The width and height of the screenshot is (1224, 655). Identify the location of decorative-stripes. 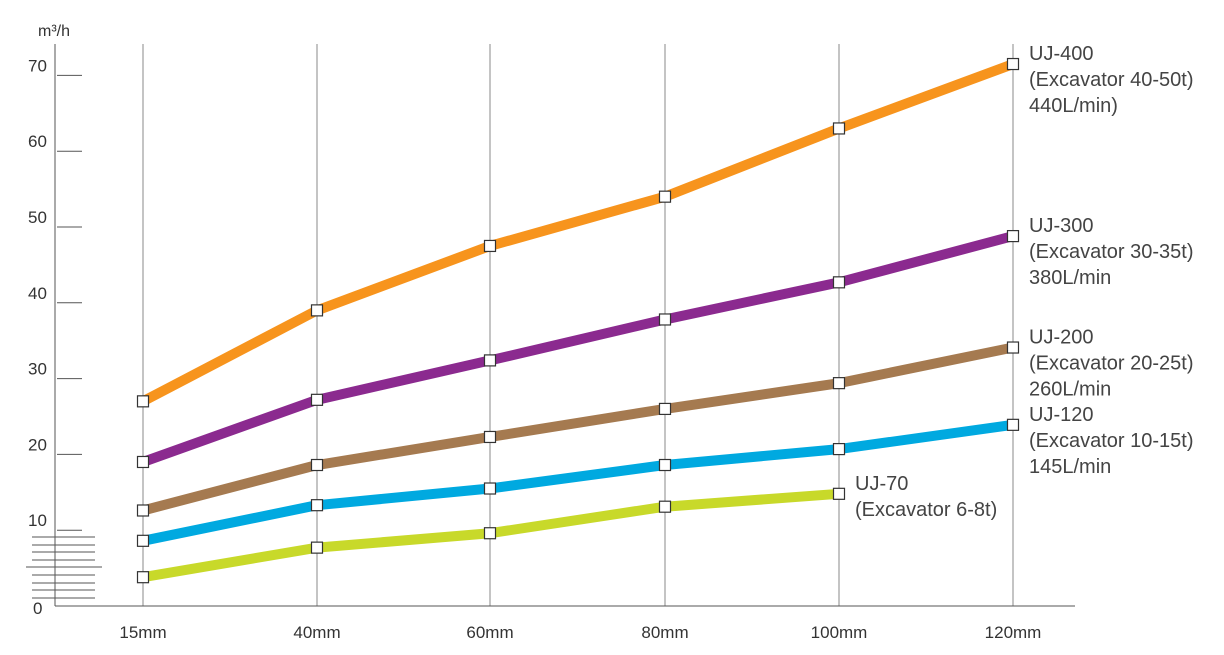
(64, 567).